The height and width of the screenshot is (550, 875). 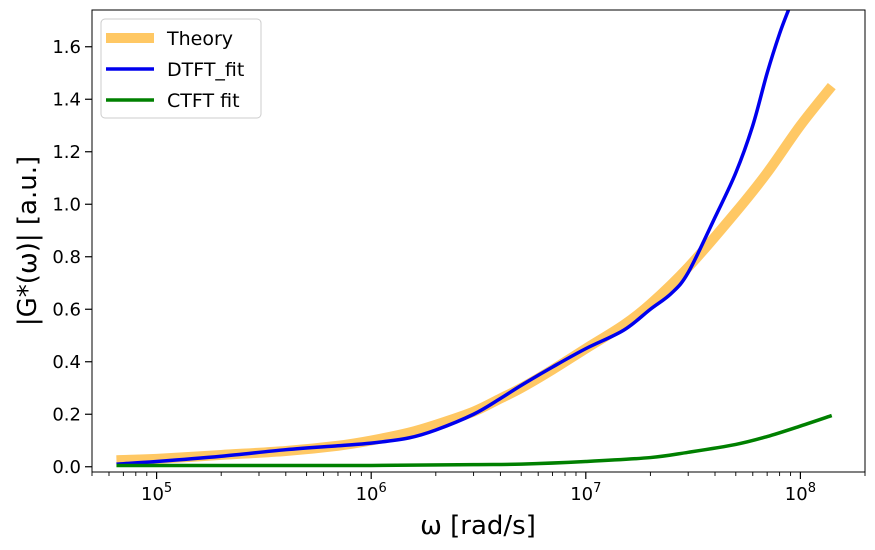 What do you see at coordinates (203, 101) in the screenshot?
I see `legend-label: CTFT fit` at bounding box center [203, 101].